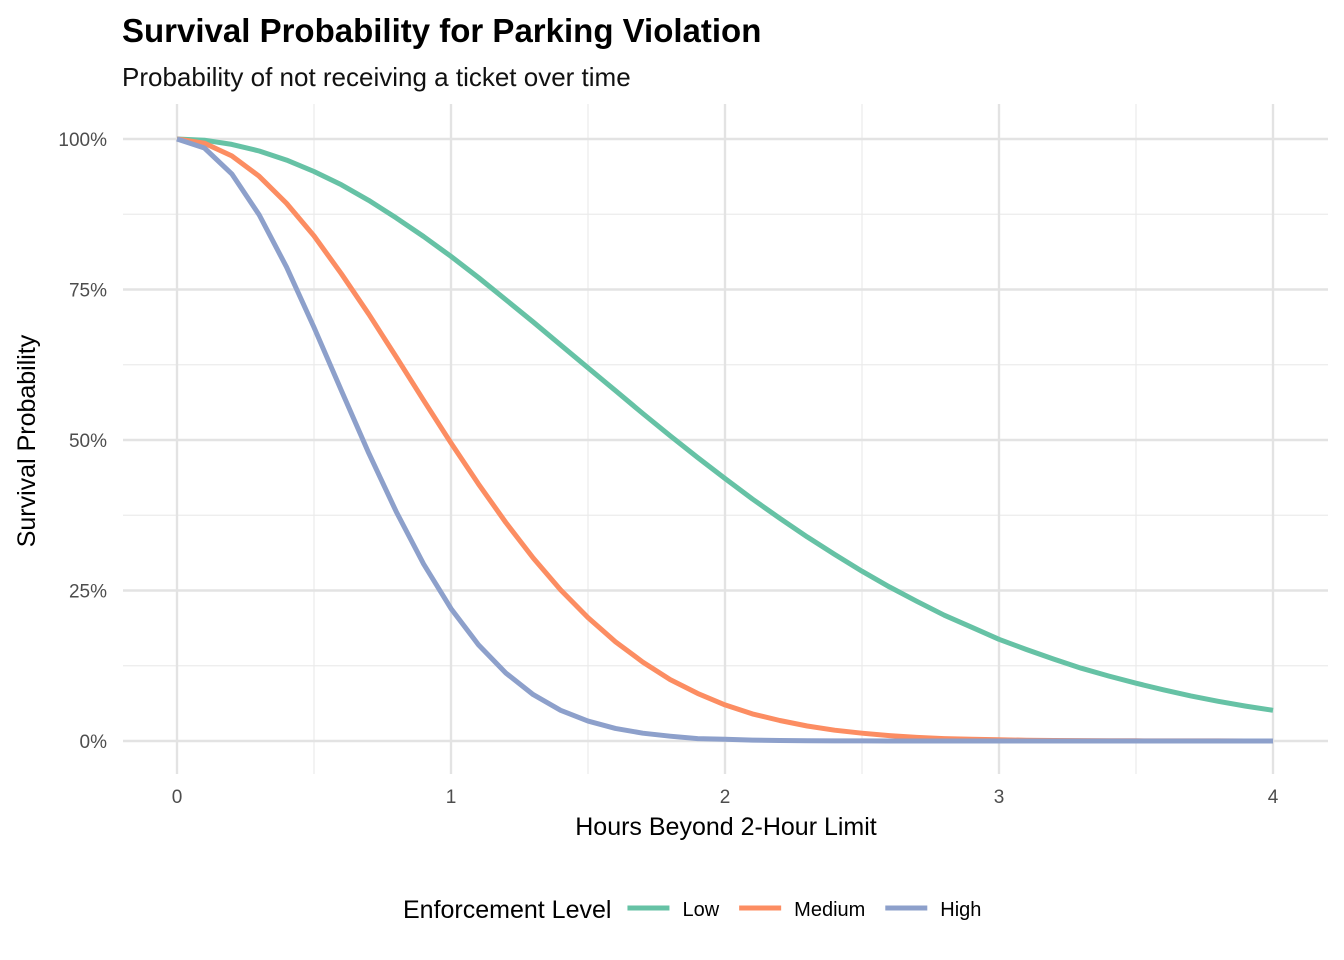 This screenshot has width=1344, height=960. Describe the element at coordinates (451, 797) in the screenshot. I see `x-tick-label: 1` at that location.